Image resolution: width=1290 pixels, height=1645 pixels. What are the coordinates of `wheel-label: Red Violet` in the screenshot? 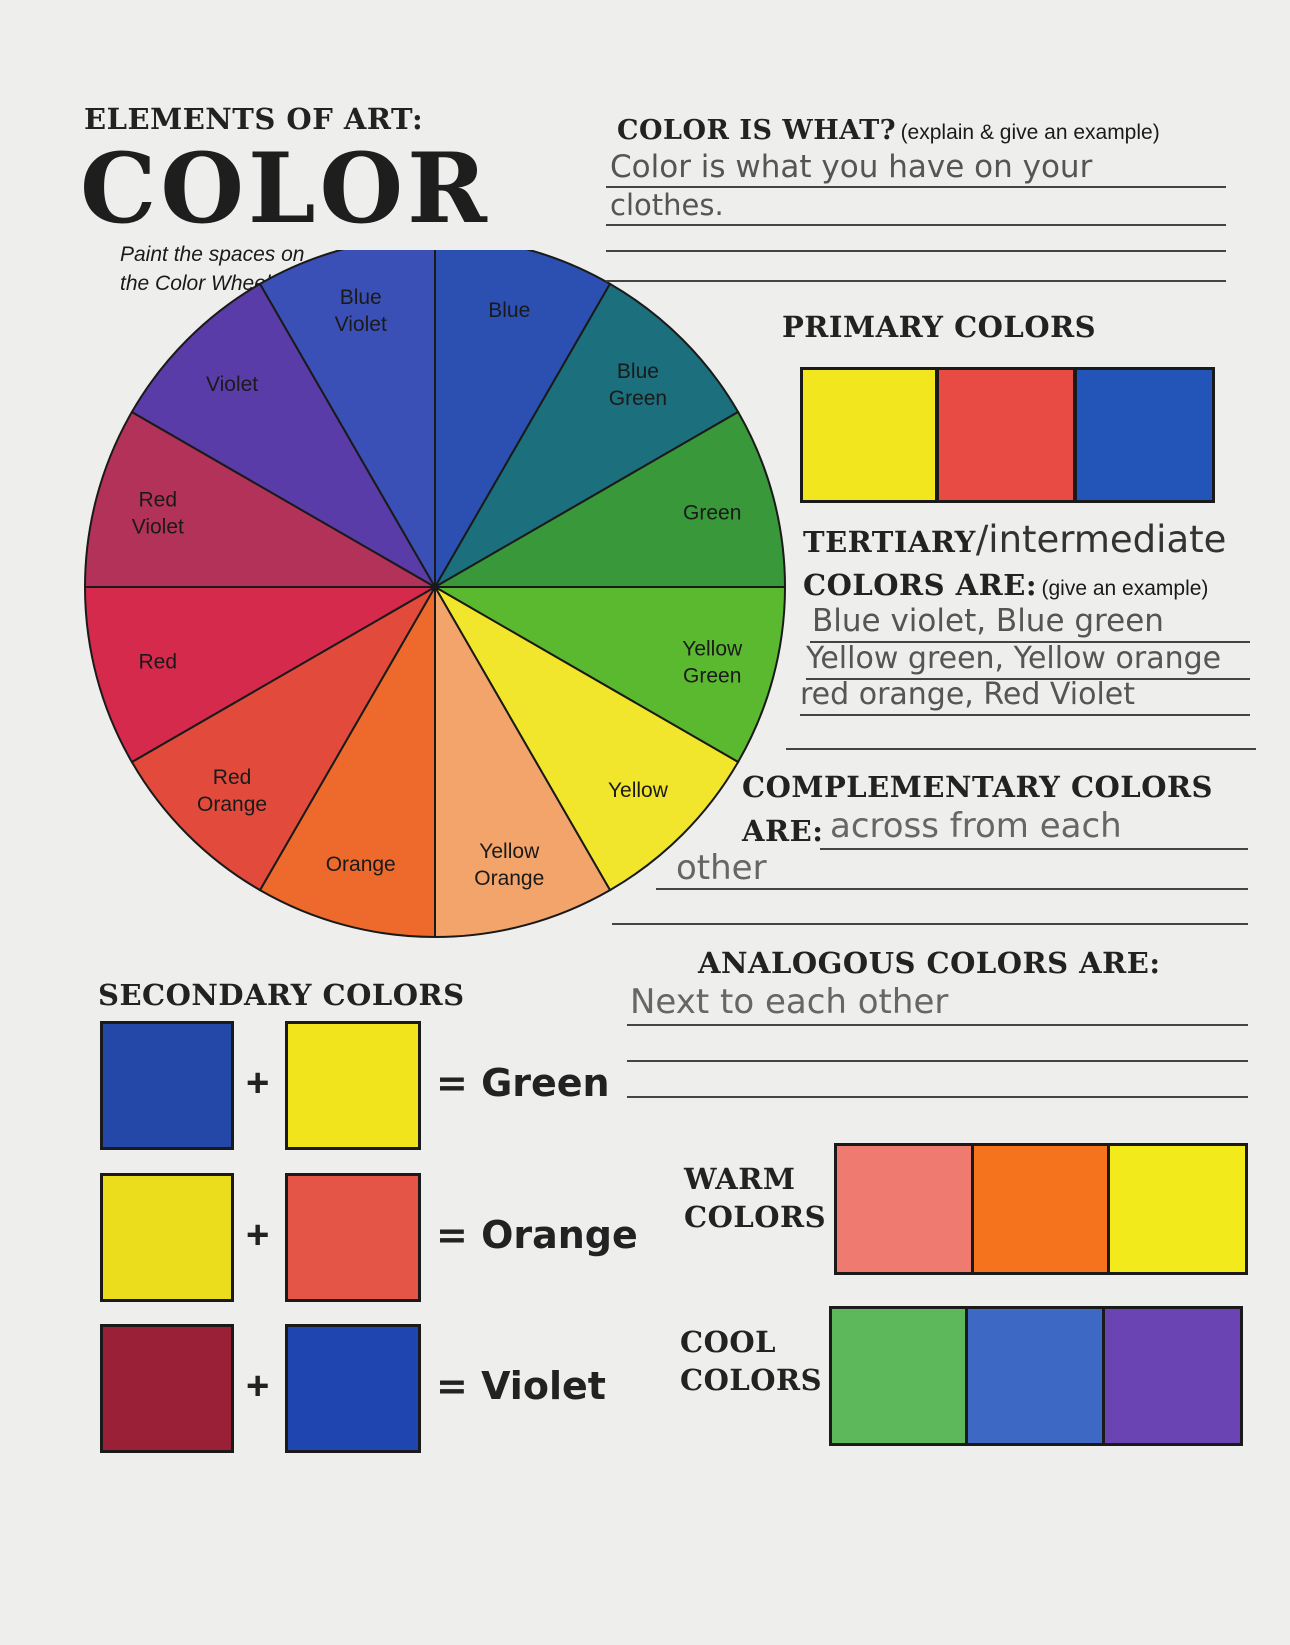 It's located at (158, 514).